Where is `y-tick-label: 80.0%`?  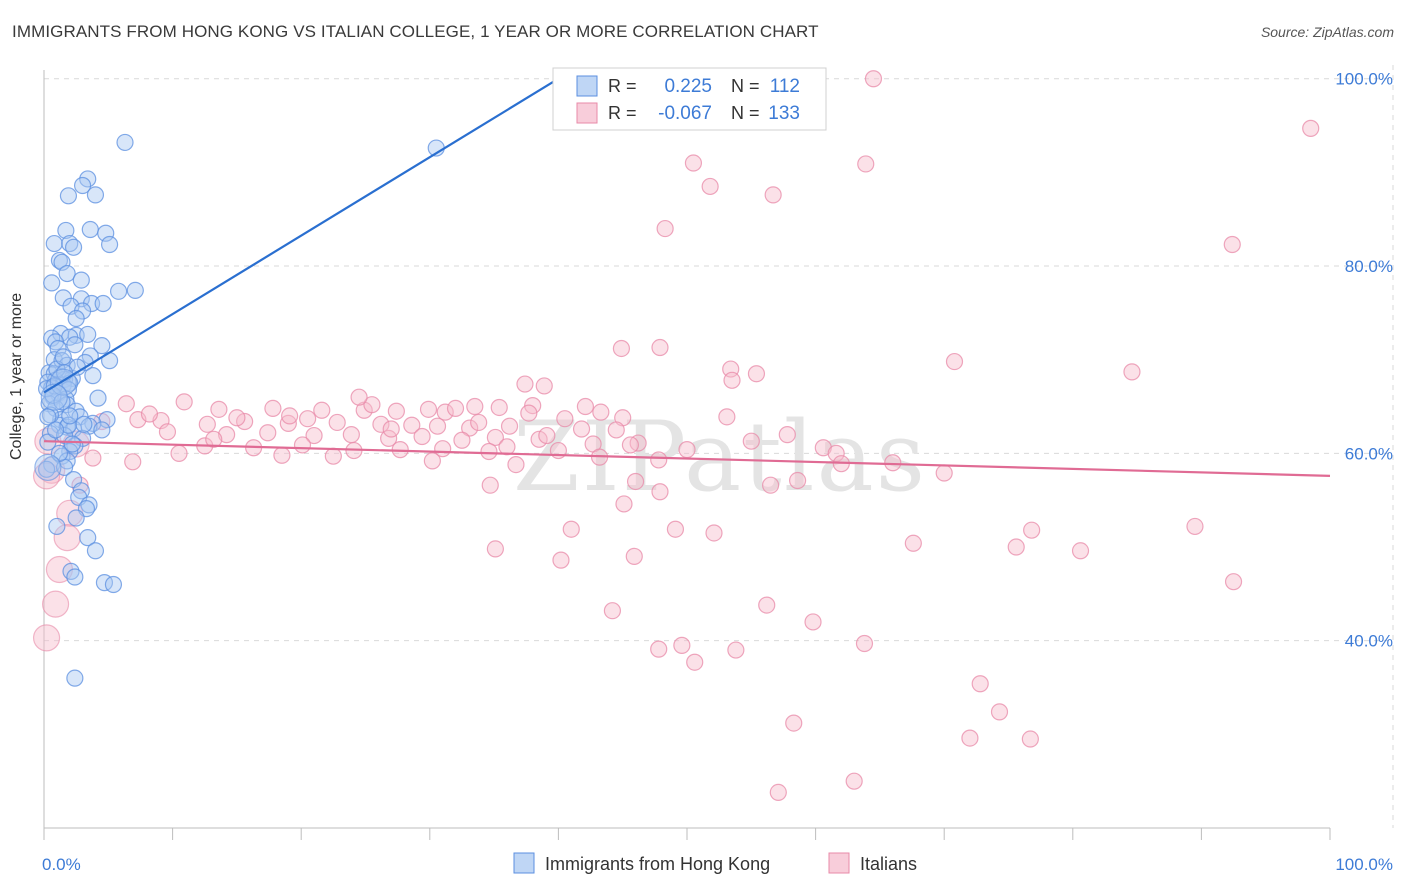
y-tick-label: 80.0% is located at coordinates (1369, 266).